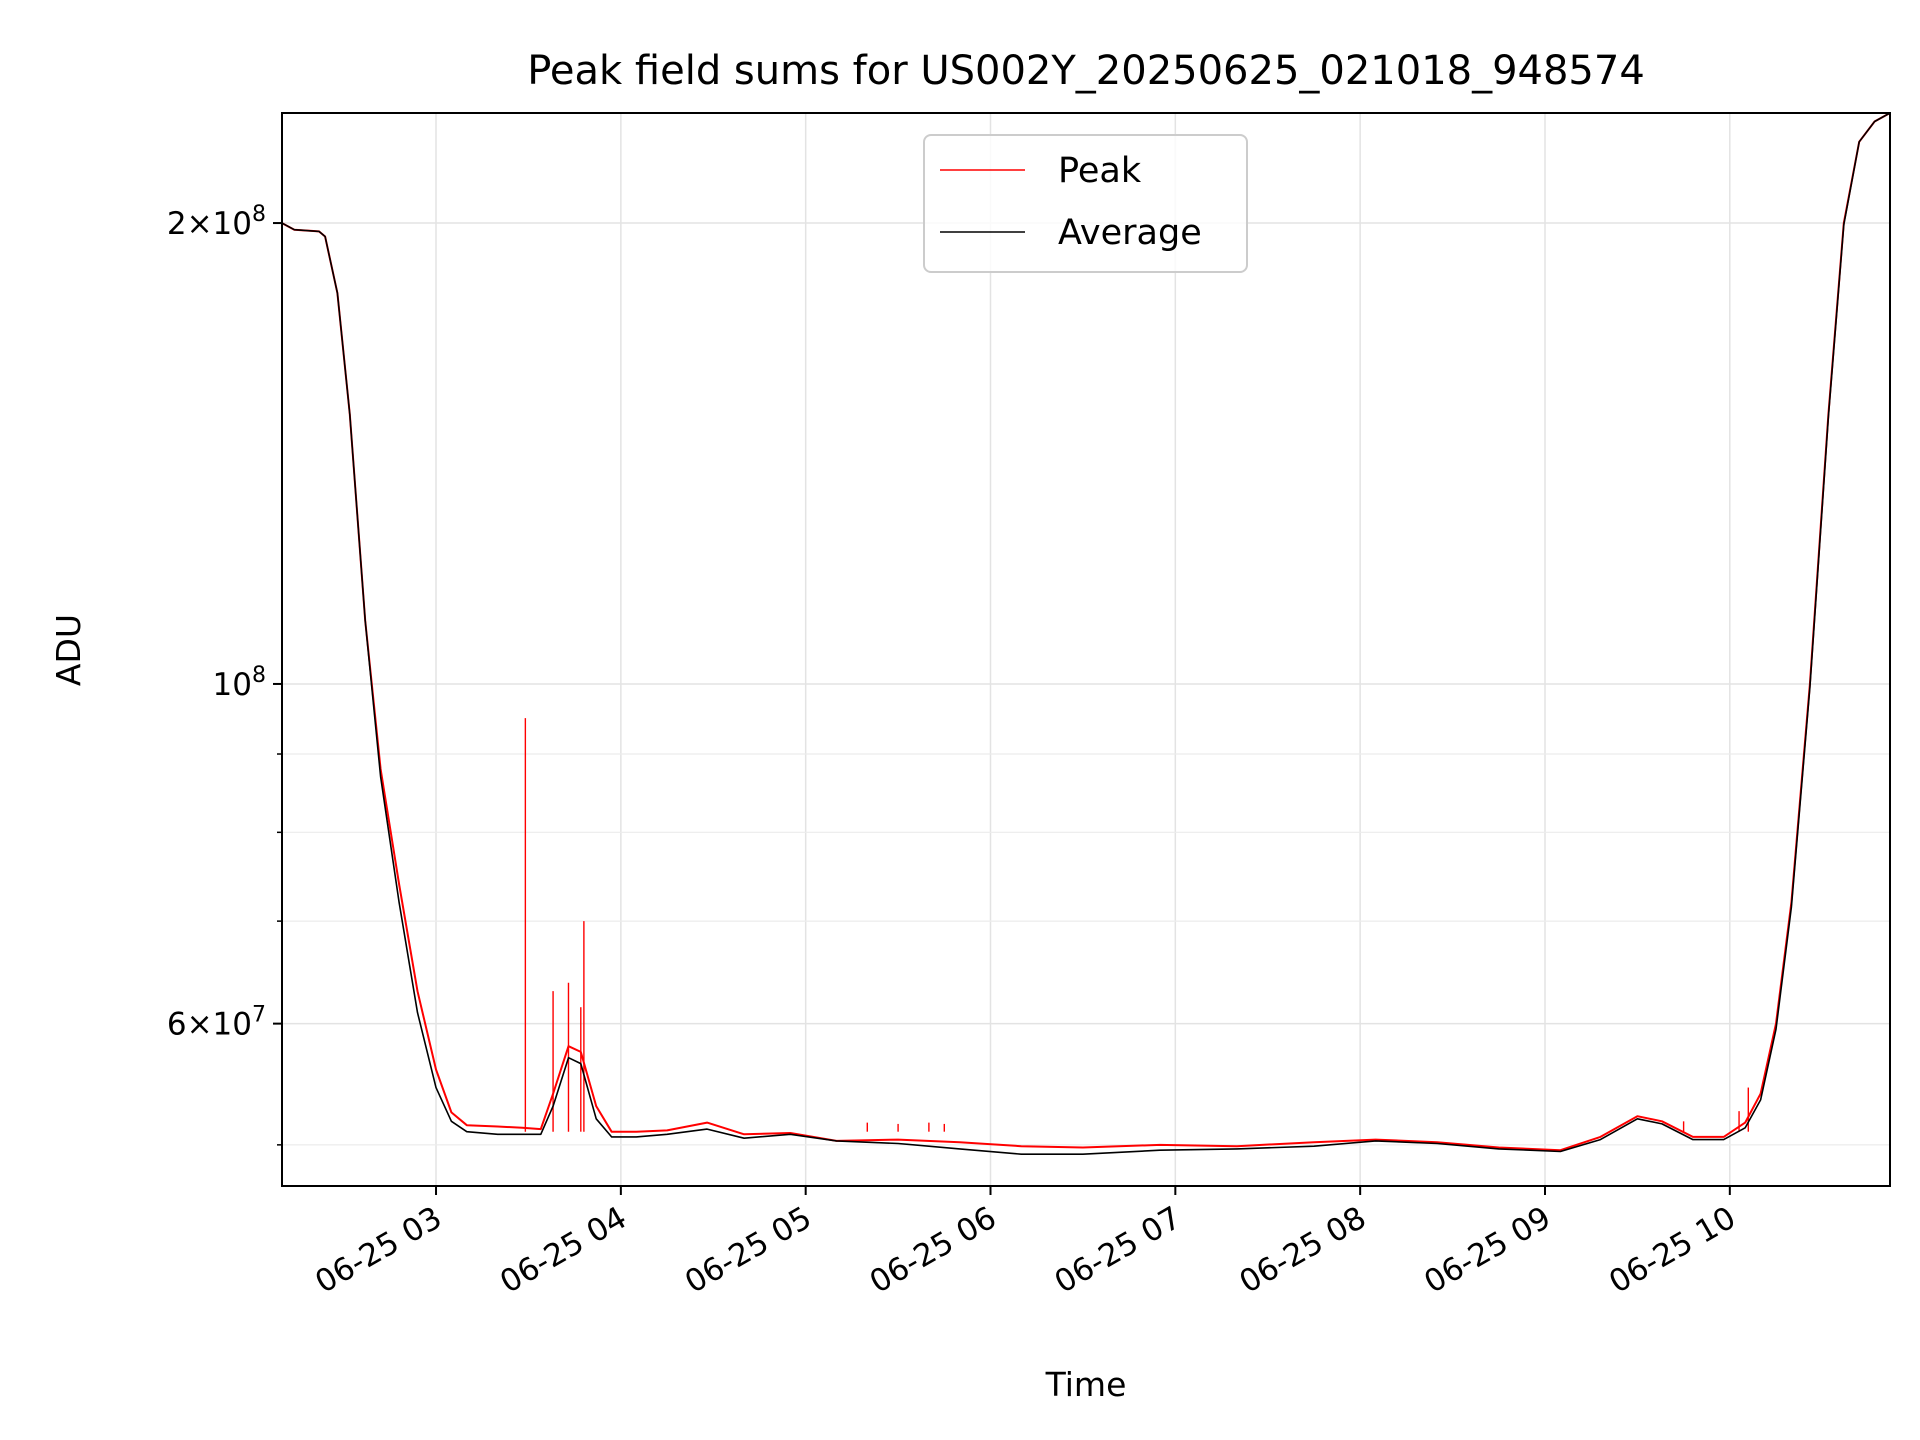 This screenshot has height=1440, width=1920. I want to click on x-tick-label: 06-25 05, so click(748, 1250).